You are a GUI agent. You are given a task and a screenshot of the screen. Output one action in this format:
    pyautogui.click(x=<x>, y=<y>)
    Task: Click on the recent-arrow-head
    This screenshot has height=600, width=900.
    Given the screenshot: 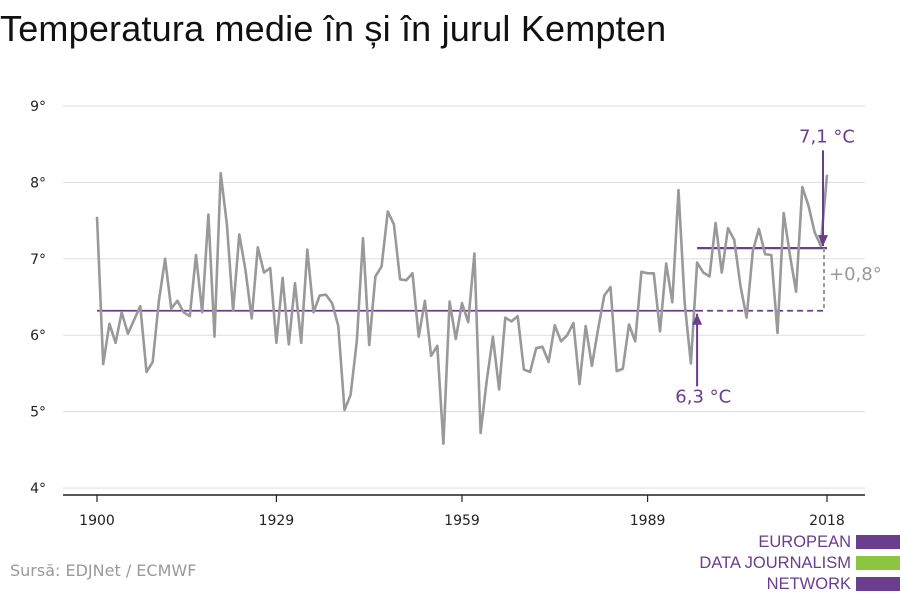 What is the action you would take?
    pyautogui.click(x=823, y=241)
    